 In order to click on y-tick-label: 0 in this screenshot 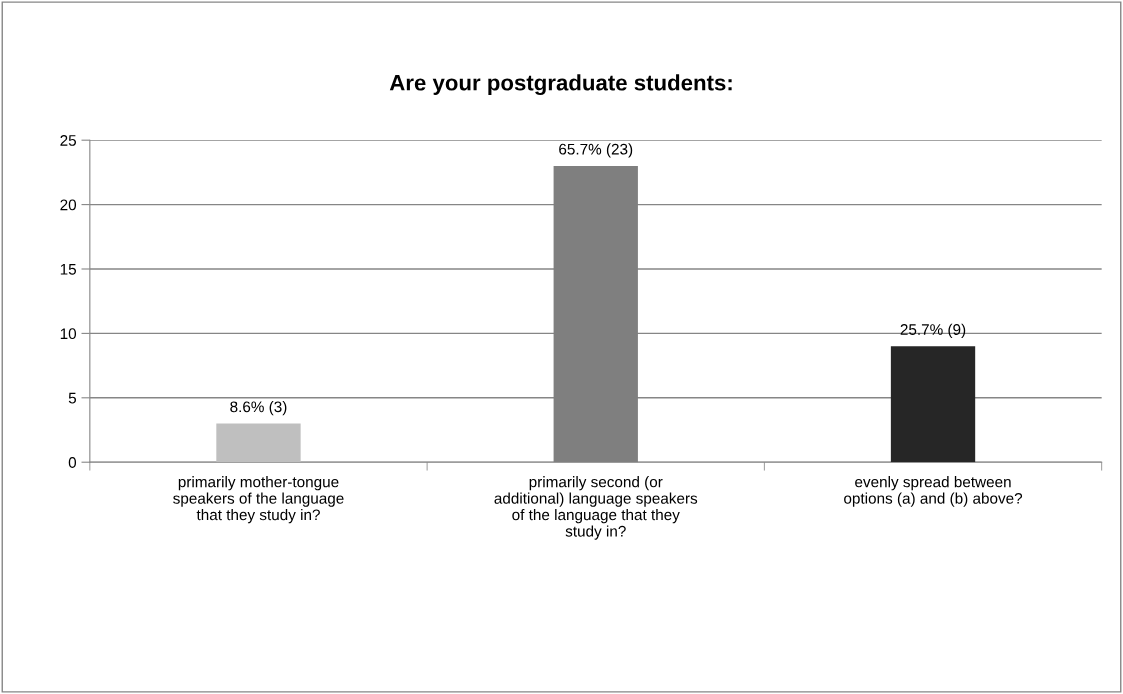, I will do `click(72, 462)`.